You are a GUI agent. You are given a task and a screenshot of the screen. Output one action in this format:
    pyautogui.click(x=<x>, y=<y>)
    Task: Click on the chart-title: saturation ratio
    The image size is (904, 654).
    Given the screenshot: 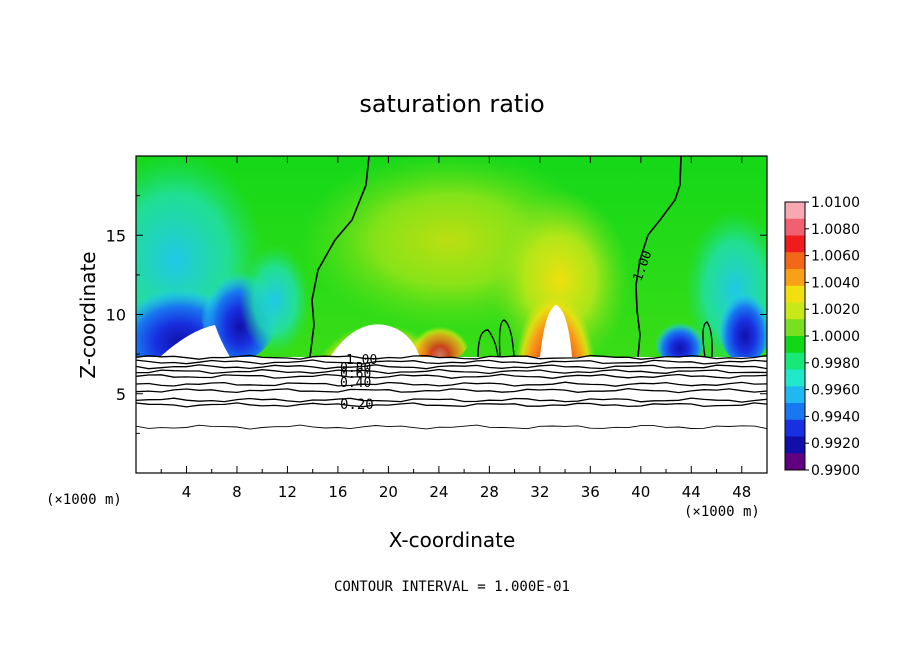 What is the action you would take?
    pyautogui.click(x=451, y=104)
    